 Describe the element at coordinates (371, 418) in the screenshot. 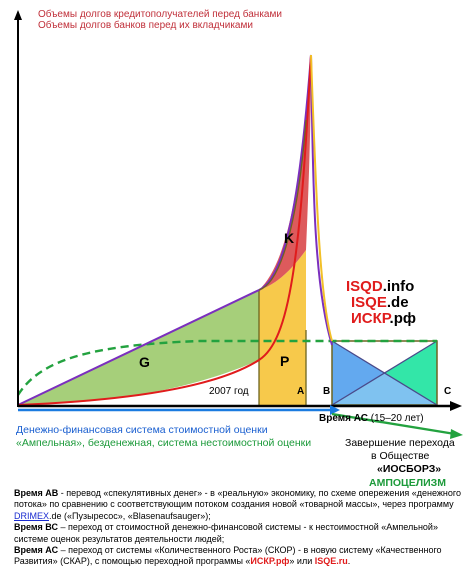

I see `time-axis-label: Время АС (15–20 лет)` at that location.